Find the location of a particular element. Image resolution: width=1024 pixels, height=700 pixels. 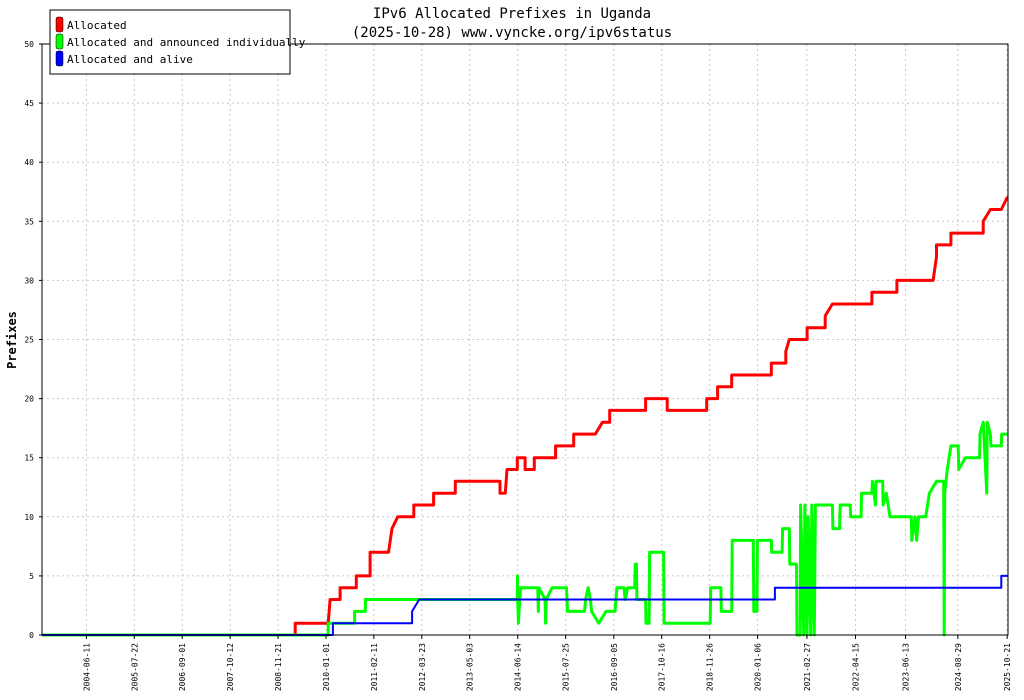

y-tick-label: 50 is located at coordinates (29, 44).